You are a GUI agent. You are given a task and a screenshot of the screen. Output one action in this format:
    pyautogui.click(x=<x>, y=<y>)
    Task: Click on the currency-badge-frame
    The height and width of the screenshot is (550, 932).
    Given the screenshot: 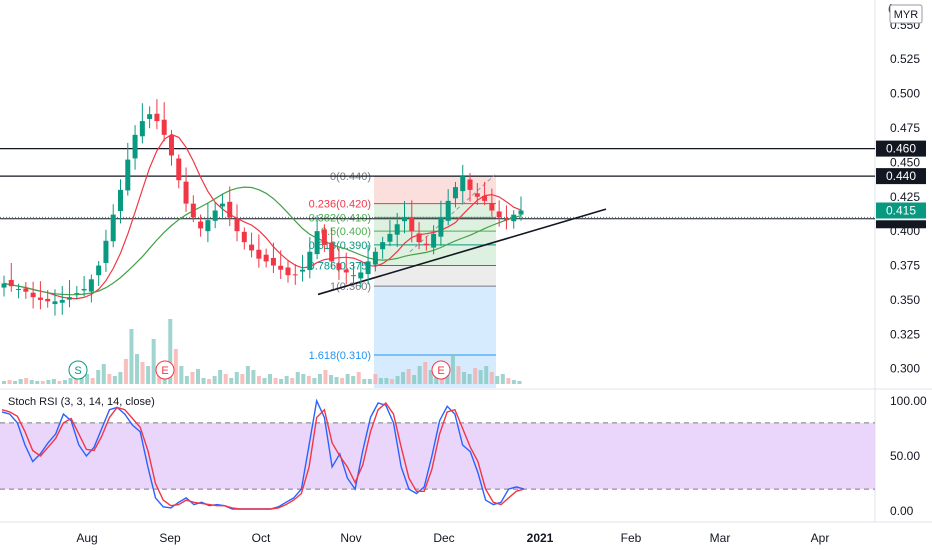 What is the action you would take?
    pyautogui.click(x=906, y=14)
    